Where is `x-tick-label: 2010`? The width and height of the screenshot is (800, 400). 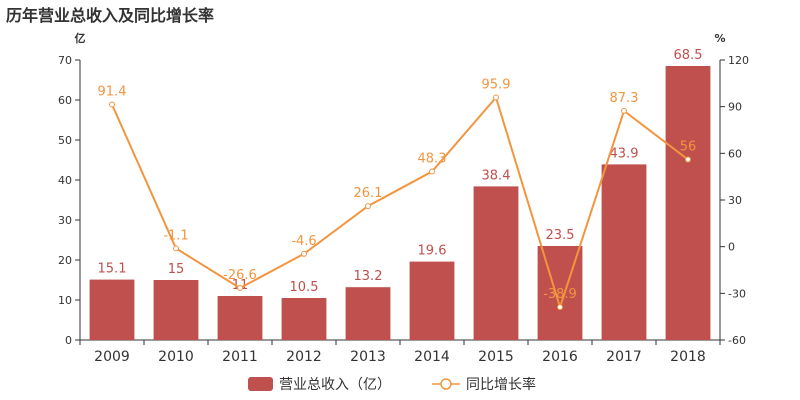
x-tick-label: 2010 is located at coordinates (176, 357).